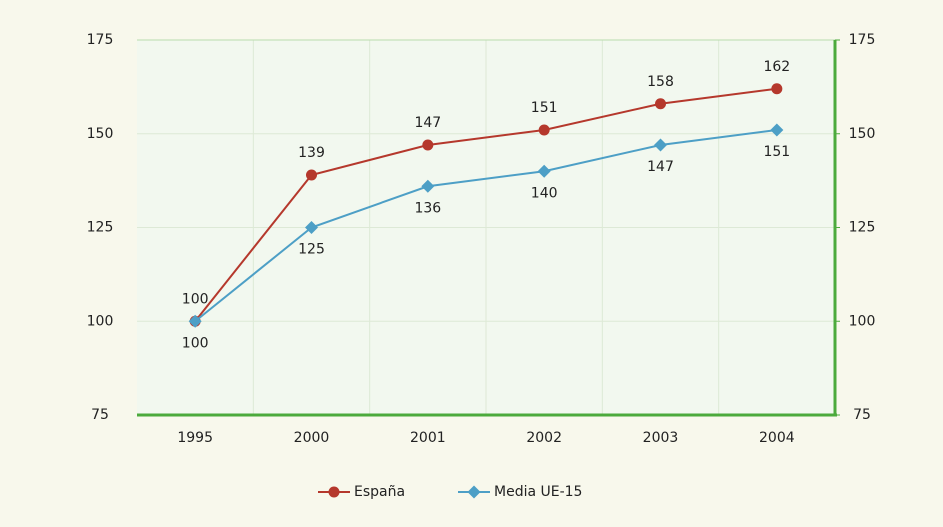 Image resolution: width=943 pixels, height=527 pixels. What do you see at coordinates (311, 250) in the screenshot?
I see `data-label: 125` at bounding box center [311, 250].